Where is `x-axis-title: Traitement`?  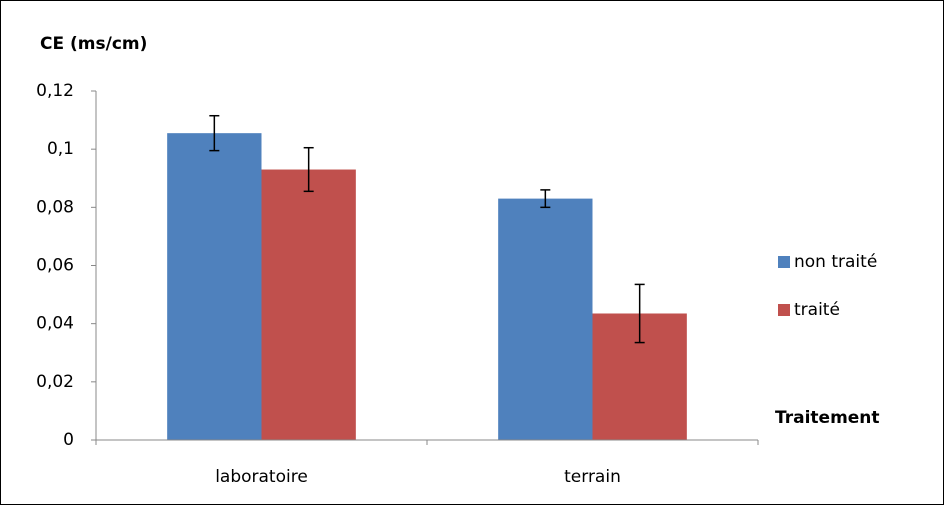 x-axis-title: Traitement is located at coordinates (827, 418).